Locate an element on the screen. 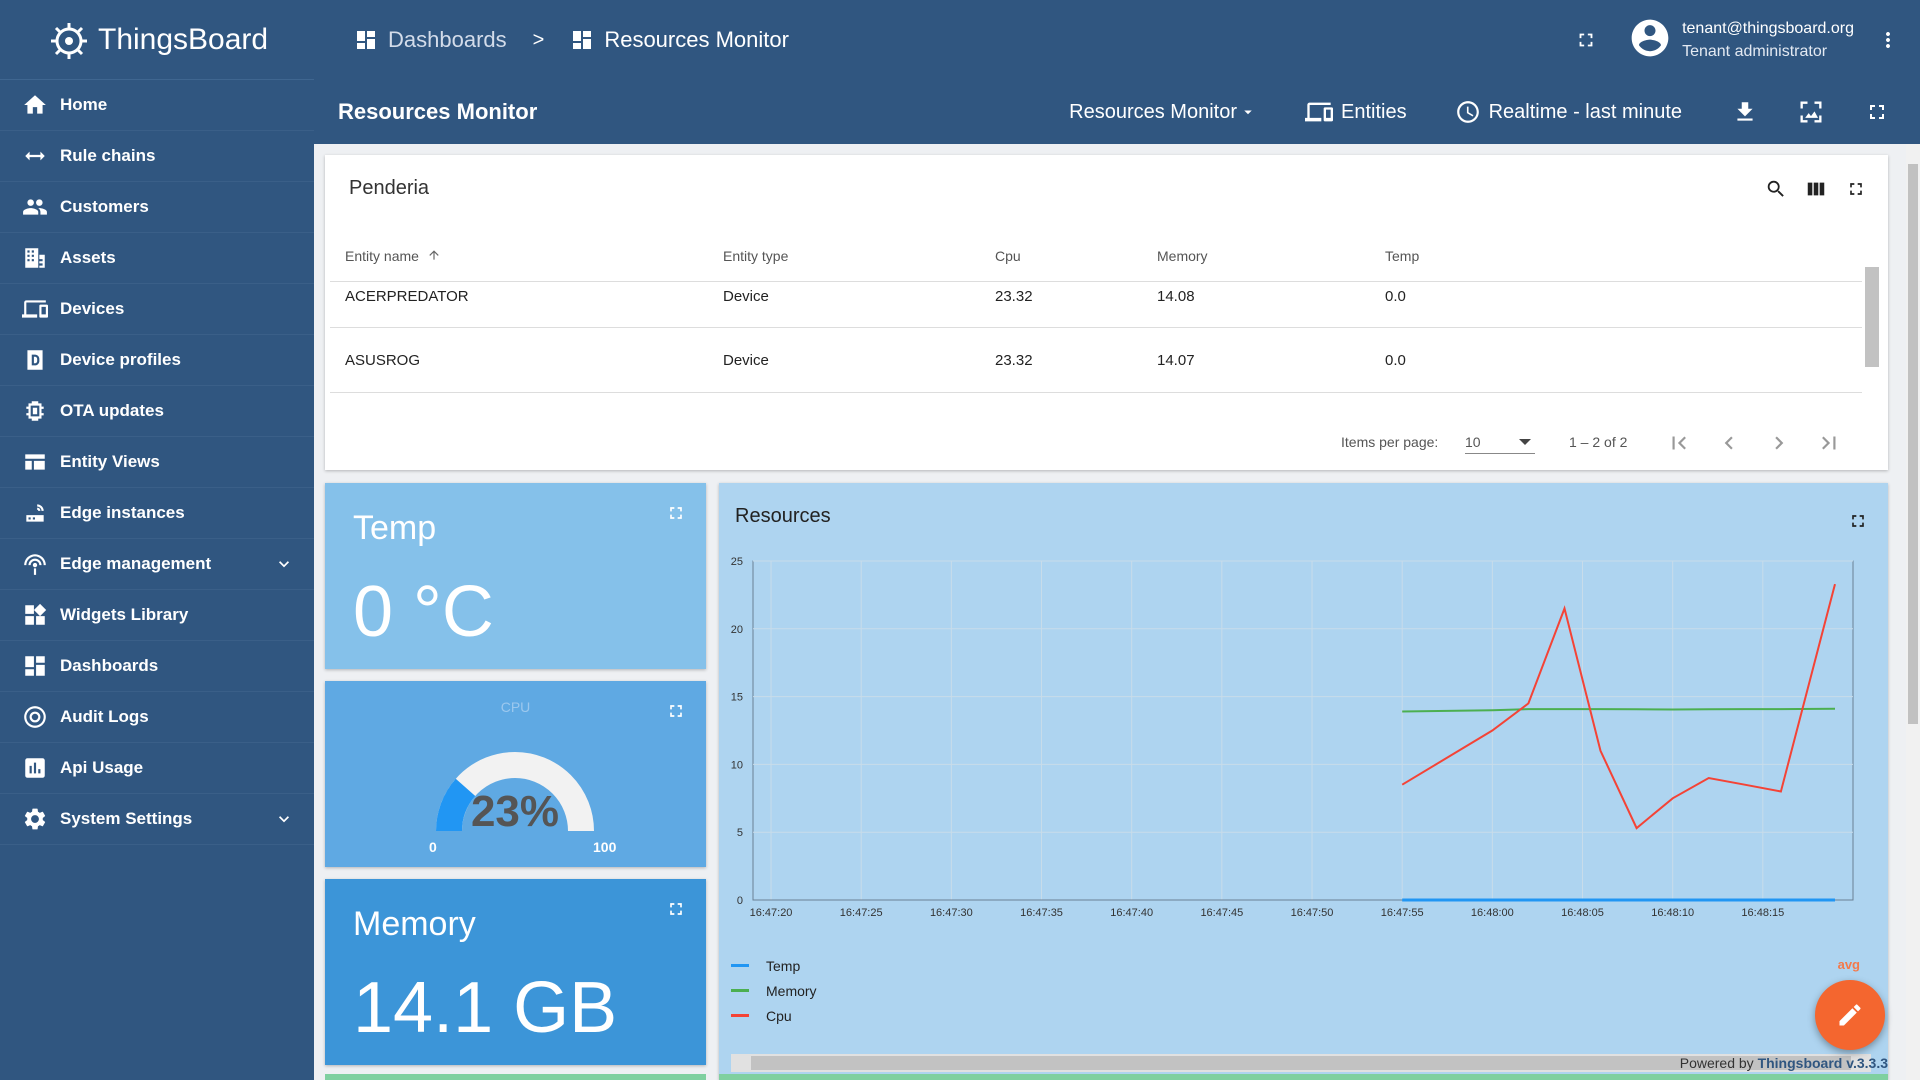 This screenshot has height=1080, width=1920. download-icon is located at coordinates (1745, 111).